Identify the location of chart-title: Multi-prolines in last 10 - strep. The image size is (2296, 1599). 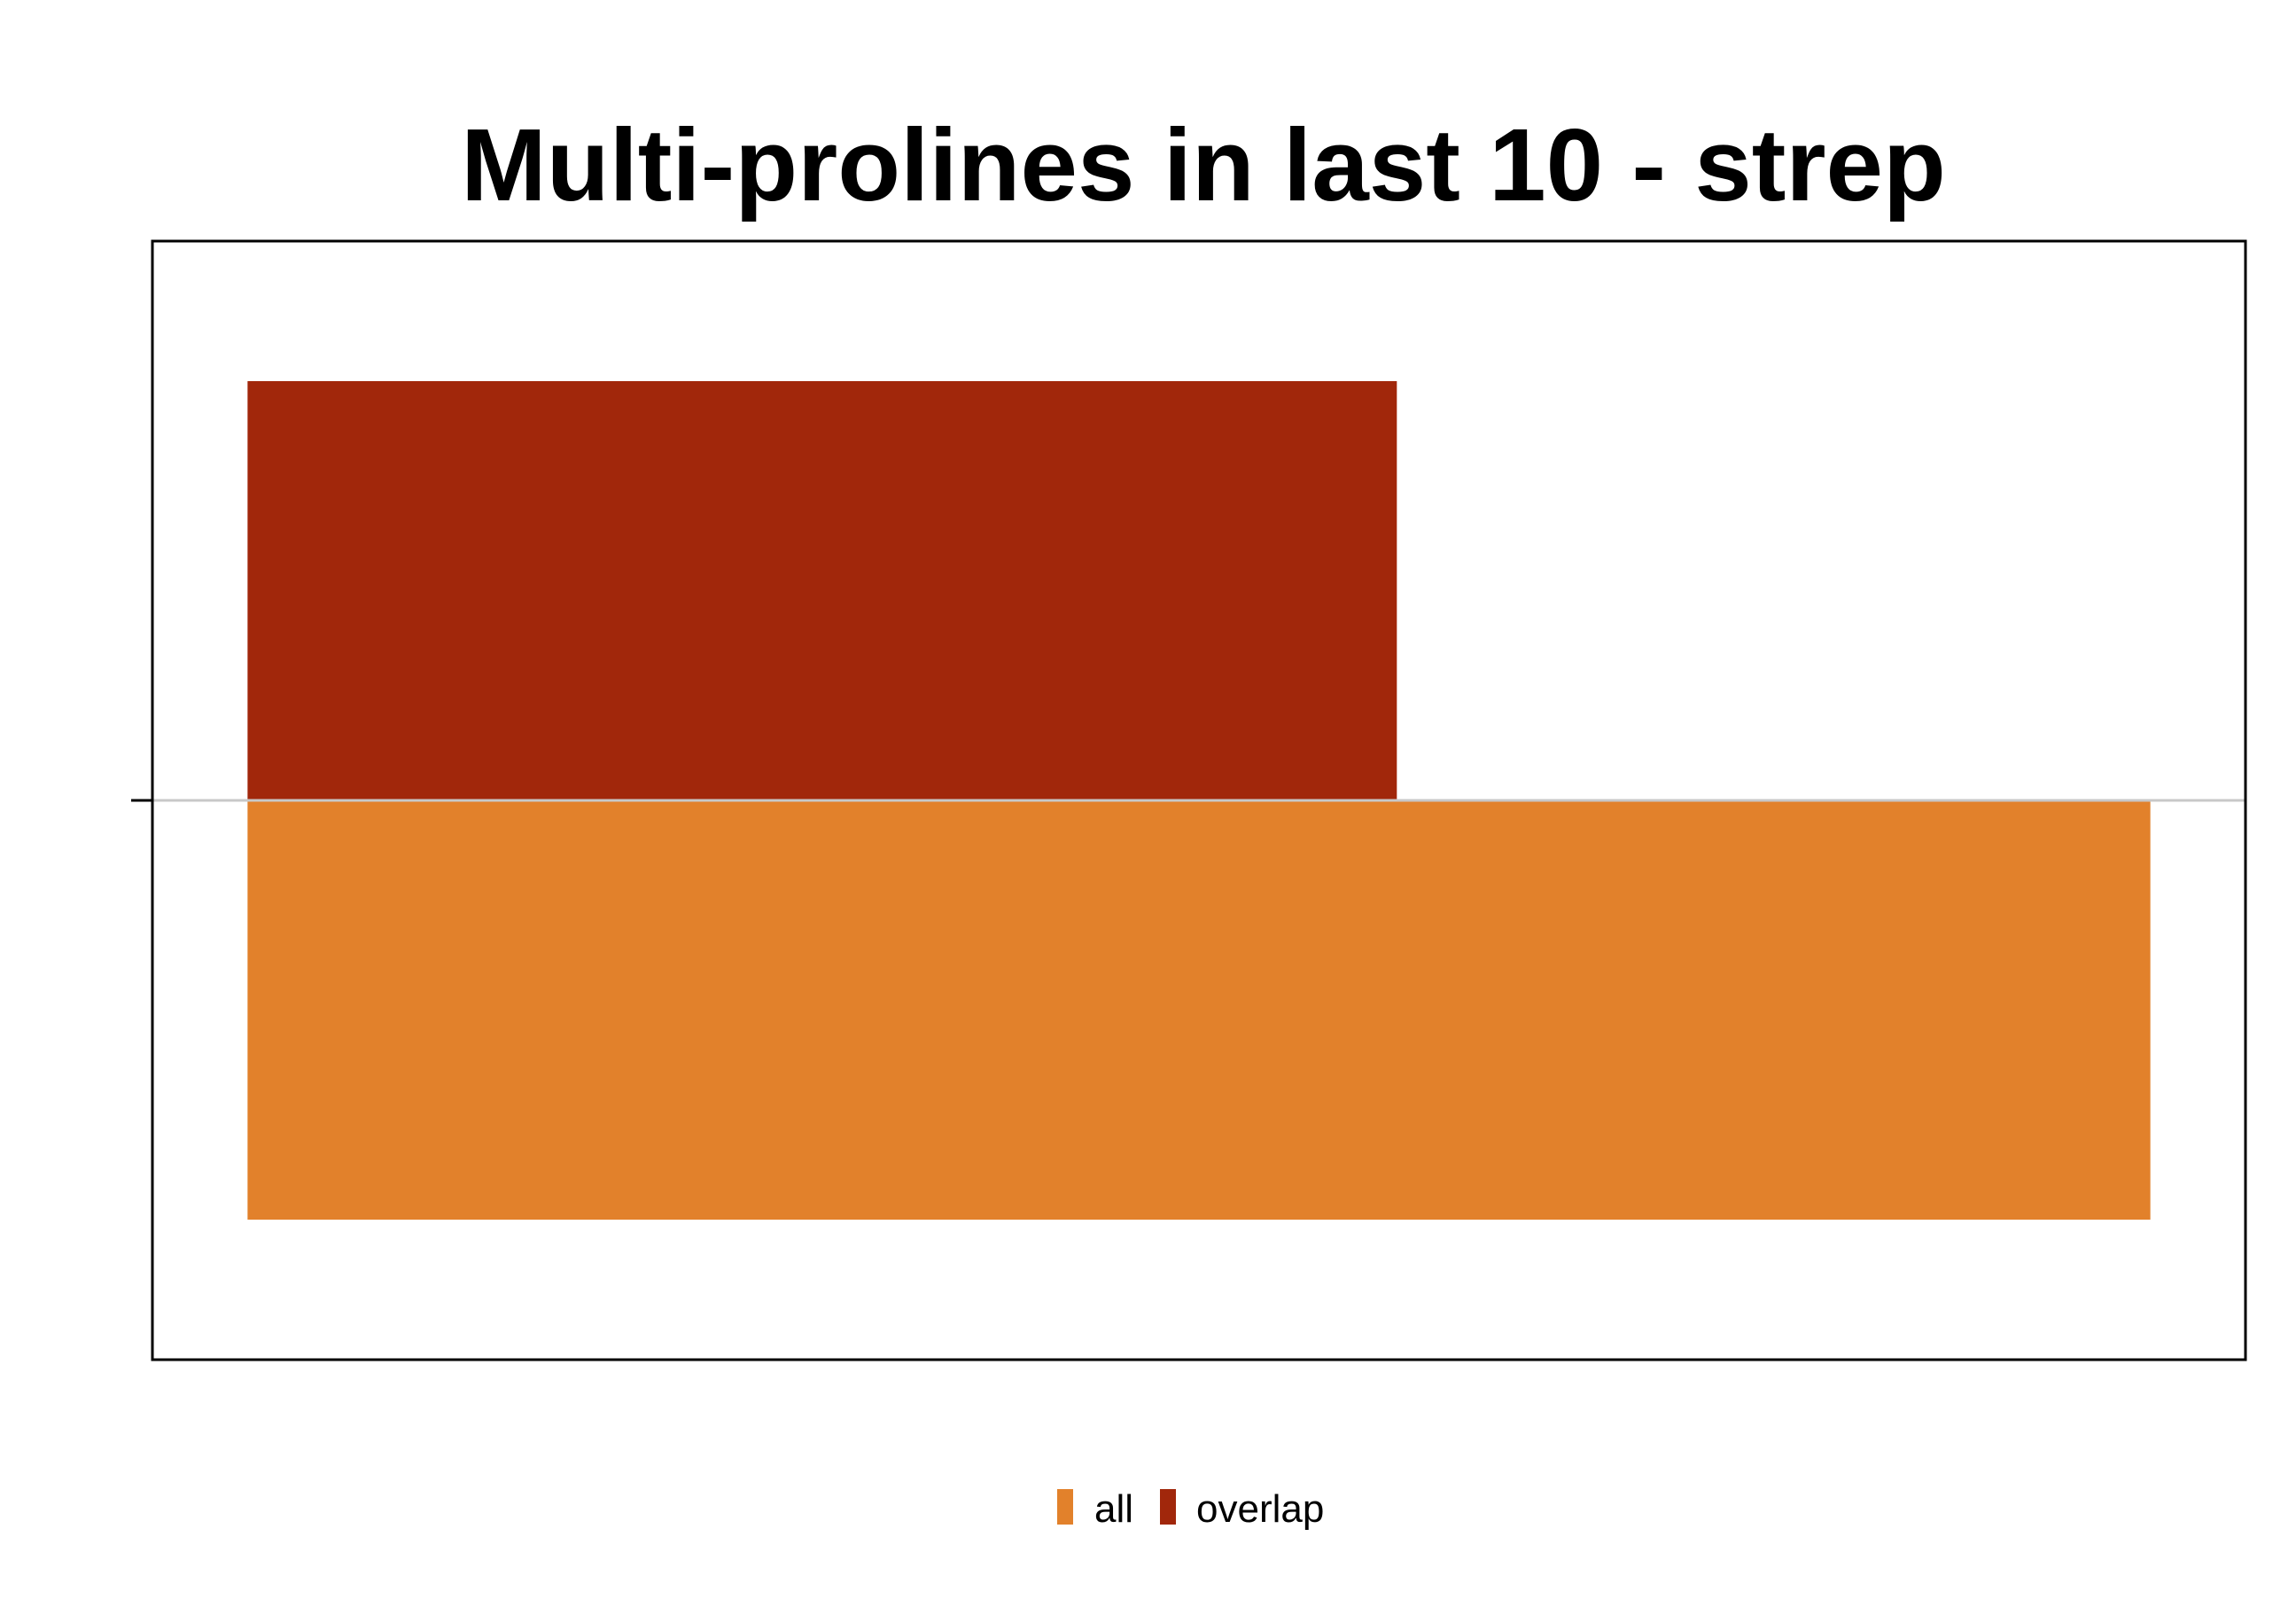
(1203, 164).